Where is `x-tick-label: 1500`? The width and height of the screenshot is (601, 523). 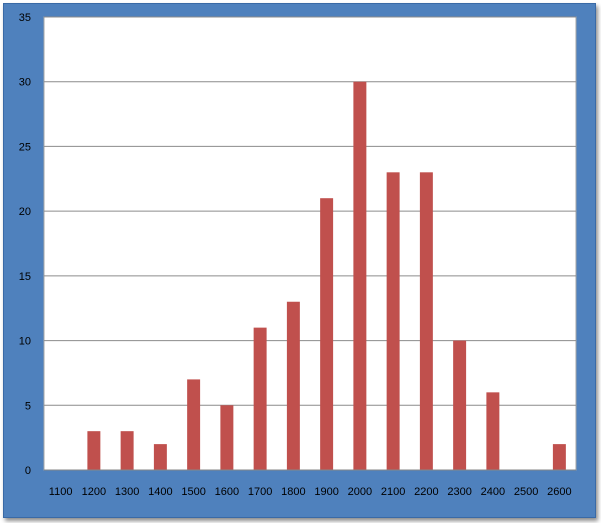
x-tick-label: 1500 is located at coordinates (193, 492).